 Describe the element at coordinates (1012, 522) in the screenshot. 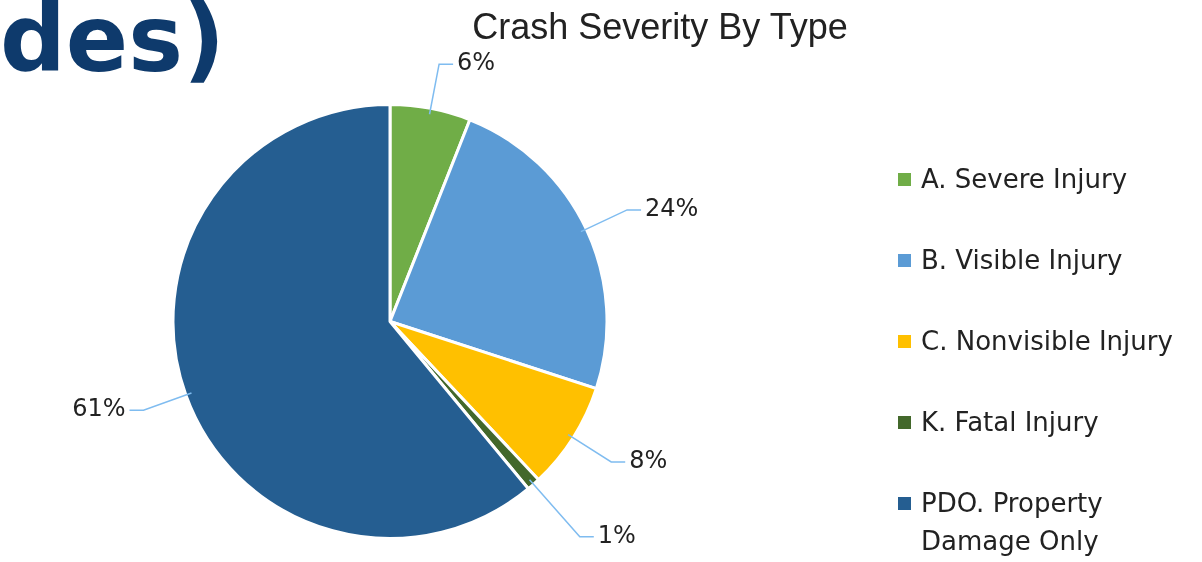

I see `legend-label: PDO. Property Damage Only` at that location.